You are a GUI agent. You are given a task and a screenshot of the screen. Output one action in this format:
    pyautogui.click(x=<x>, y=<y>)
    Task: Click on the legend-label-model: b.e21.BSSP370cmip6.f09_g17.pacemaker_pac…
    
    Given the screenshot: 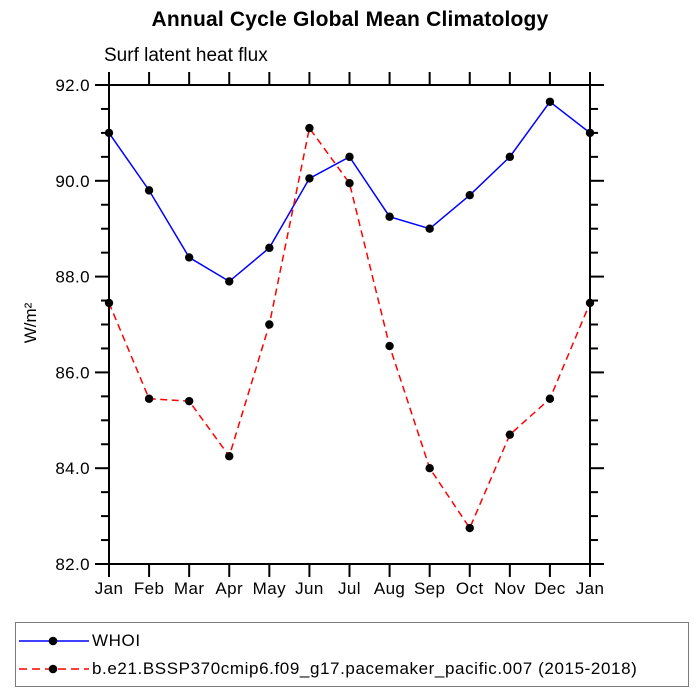 What is the action you would take?
    pyautogui.click(x=365, y=668)
    